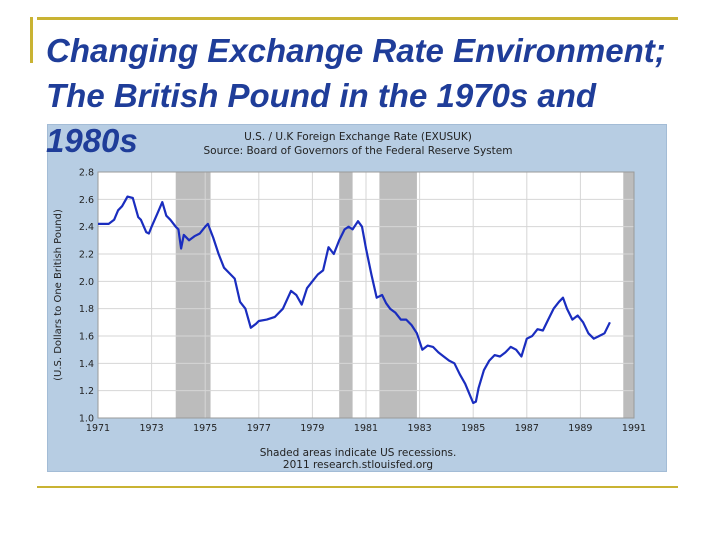  I want to click on y-tick-label: 1.8, so click(86, 309).